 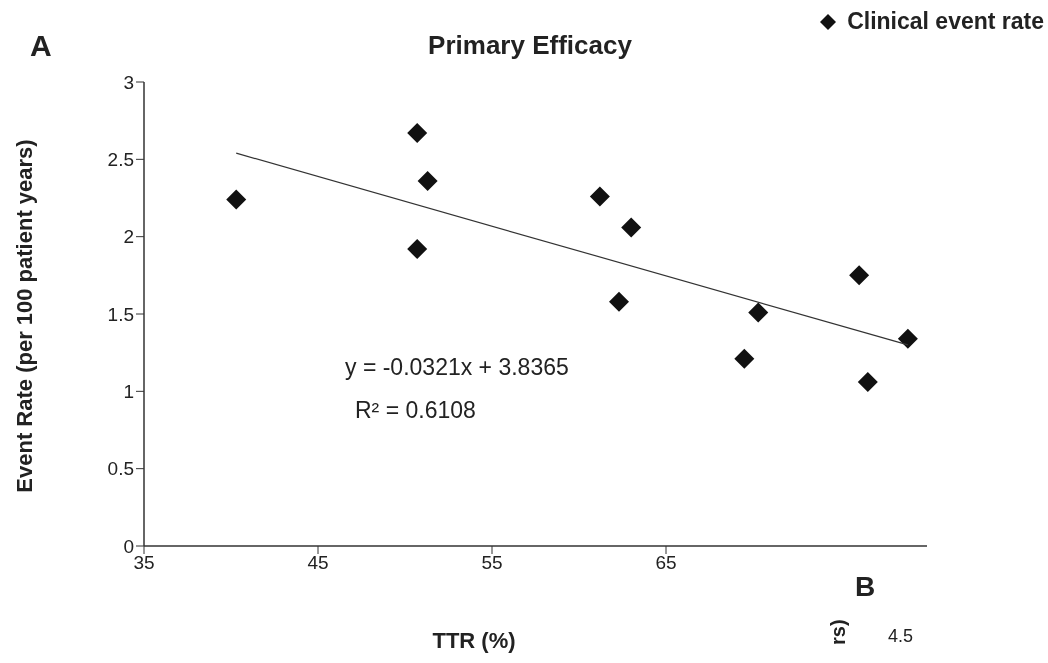 I want to click on y-tick-label: 0, so click(x=128, y=546).